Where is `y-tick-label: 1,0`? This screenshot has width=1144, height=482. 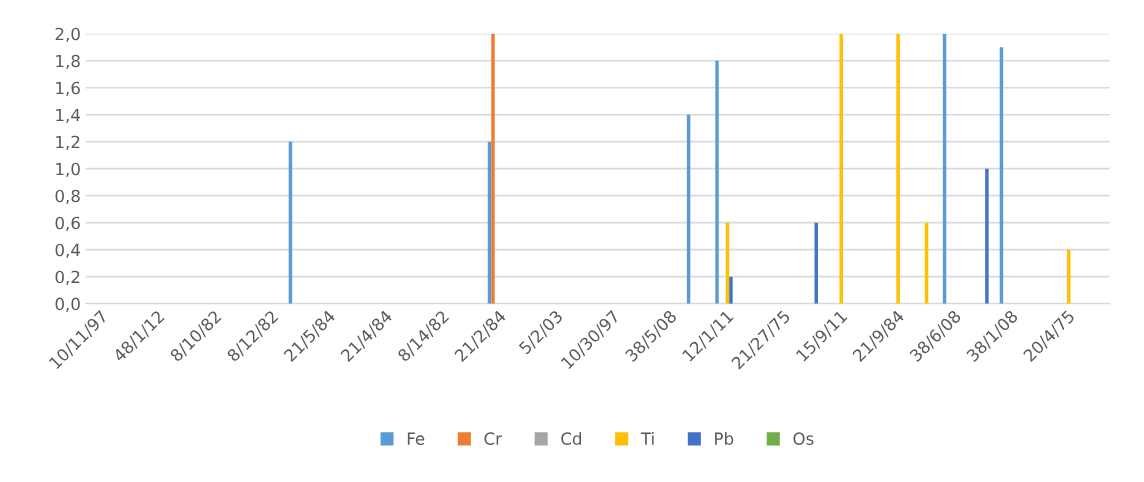
y-tick-label: 1,0 is located at coordinates (68, 169).